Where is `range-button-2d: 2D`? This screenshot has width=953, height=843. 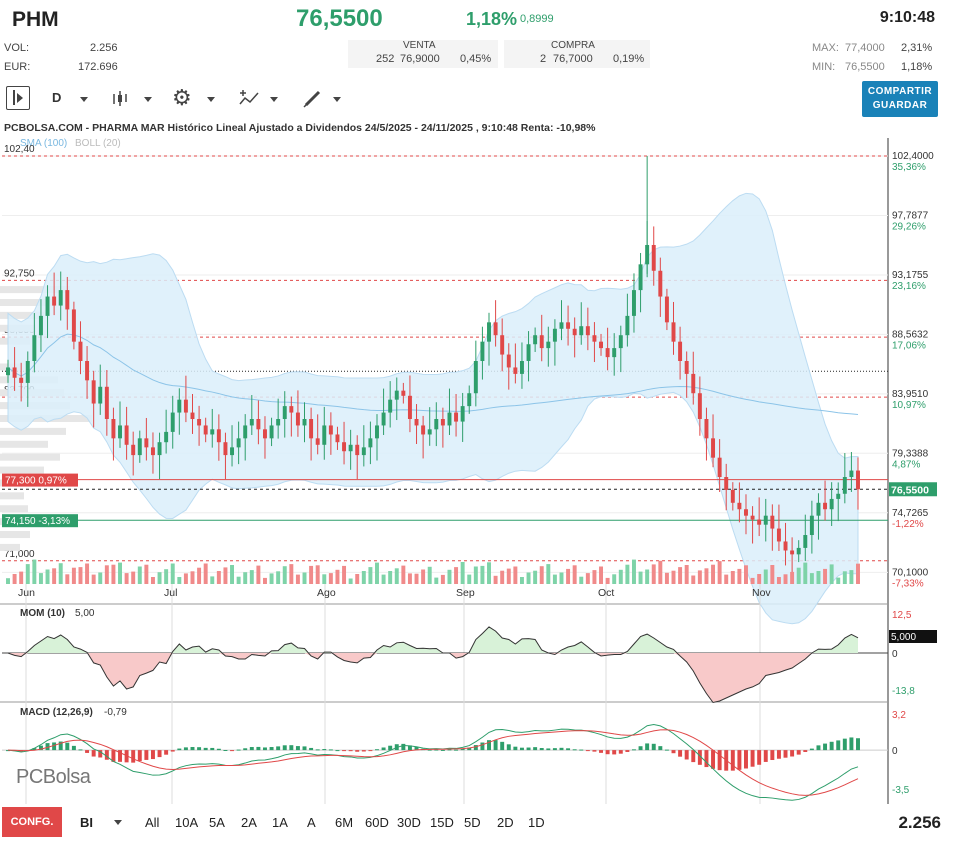 range-button-2d: 2D is located at coordinates (505, 822).